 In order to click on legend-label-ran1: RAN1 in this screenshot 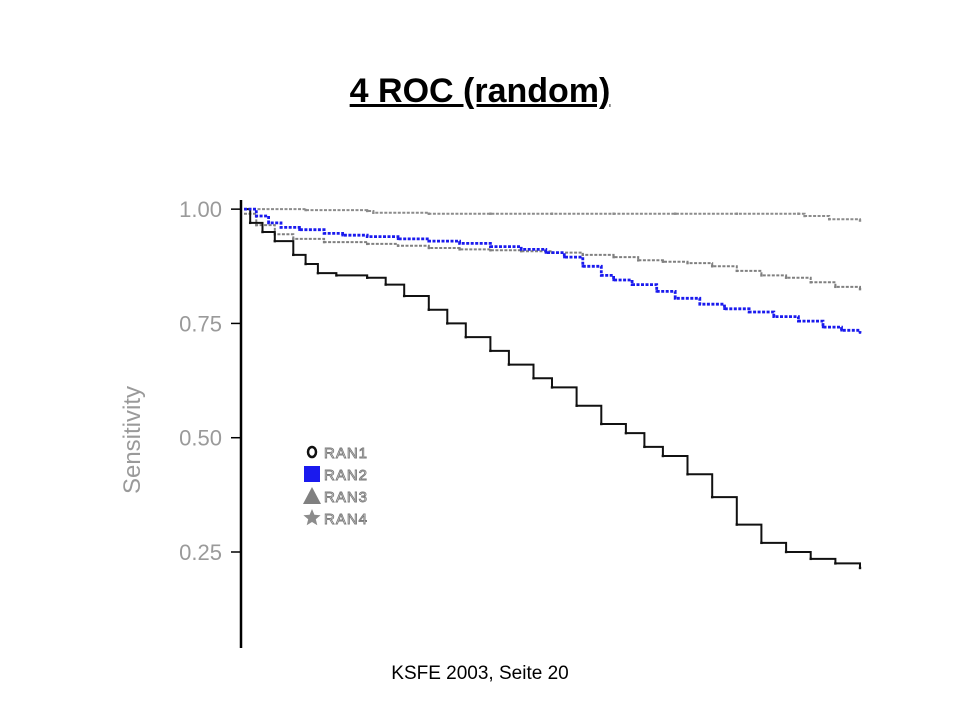, I will do `click(346, 453)`.